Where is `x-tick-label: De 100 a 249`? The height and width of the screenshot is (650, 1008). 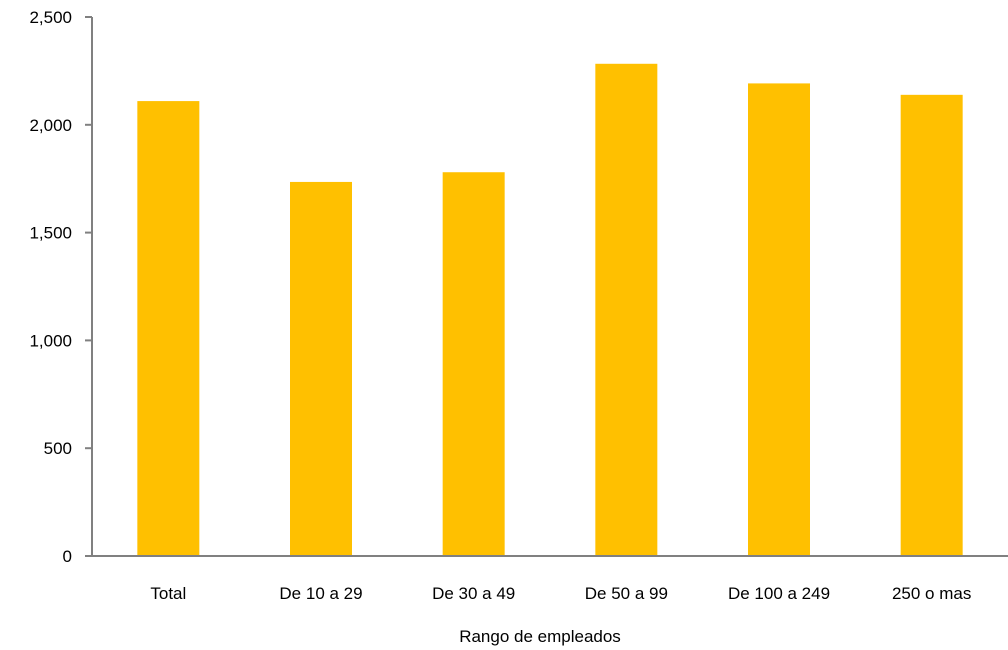
x-tick-label: De 100 a 249 is located at coordinates (779, 593).